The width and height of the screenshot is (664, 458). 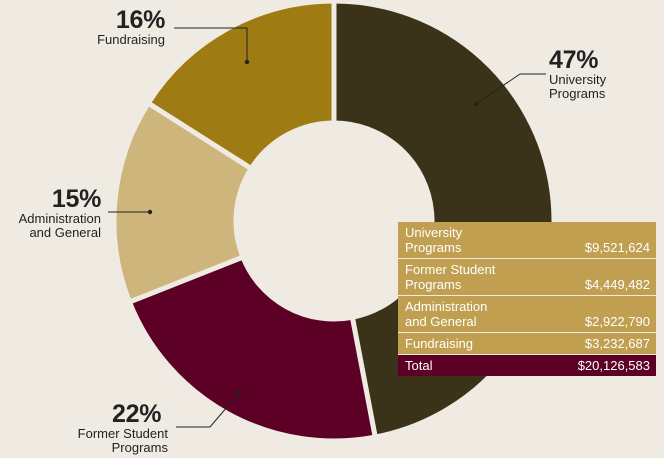 I want to click on callout-label: Fundraising, so click(x=131, y=39).